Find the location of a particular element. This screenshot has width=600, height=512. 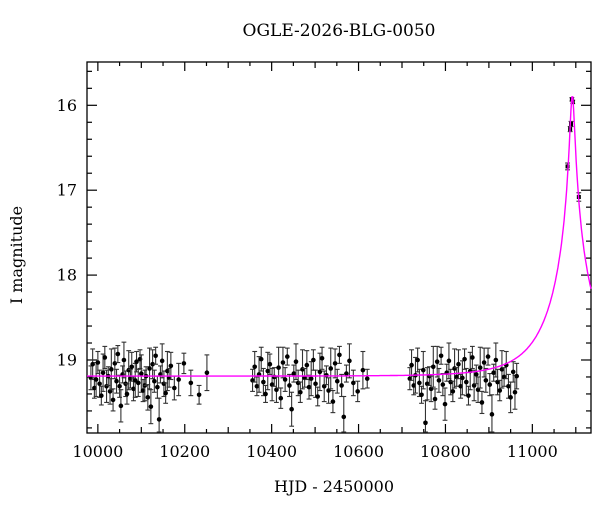

y-tick-label: 19 is located at coordinates (67, 359).